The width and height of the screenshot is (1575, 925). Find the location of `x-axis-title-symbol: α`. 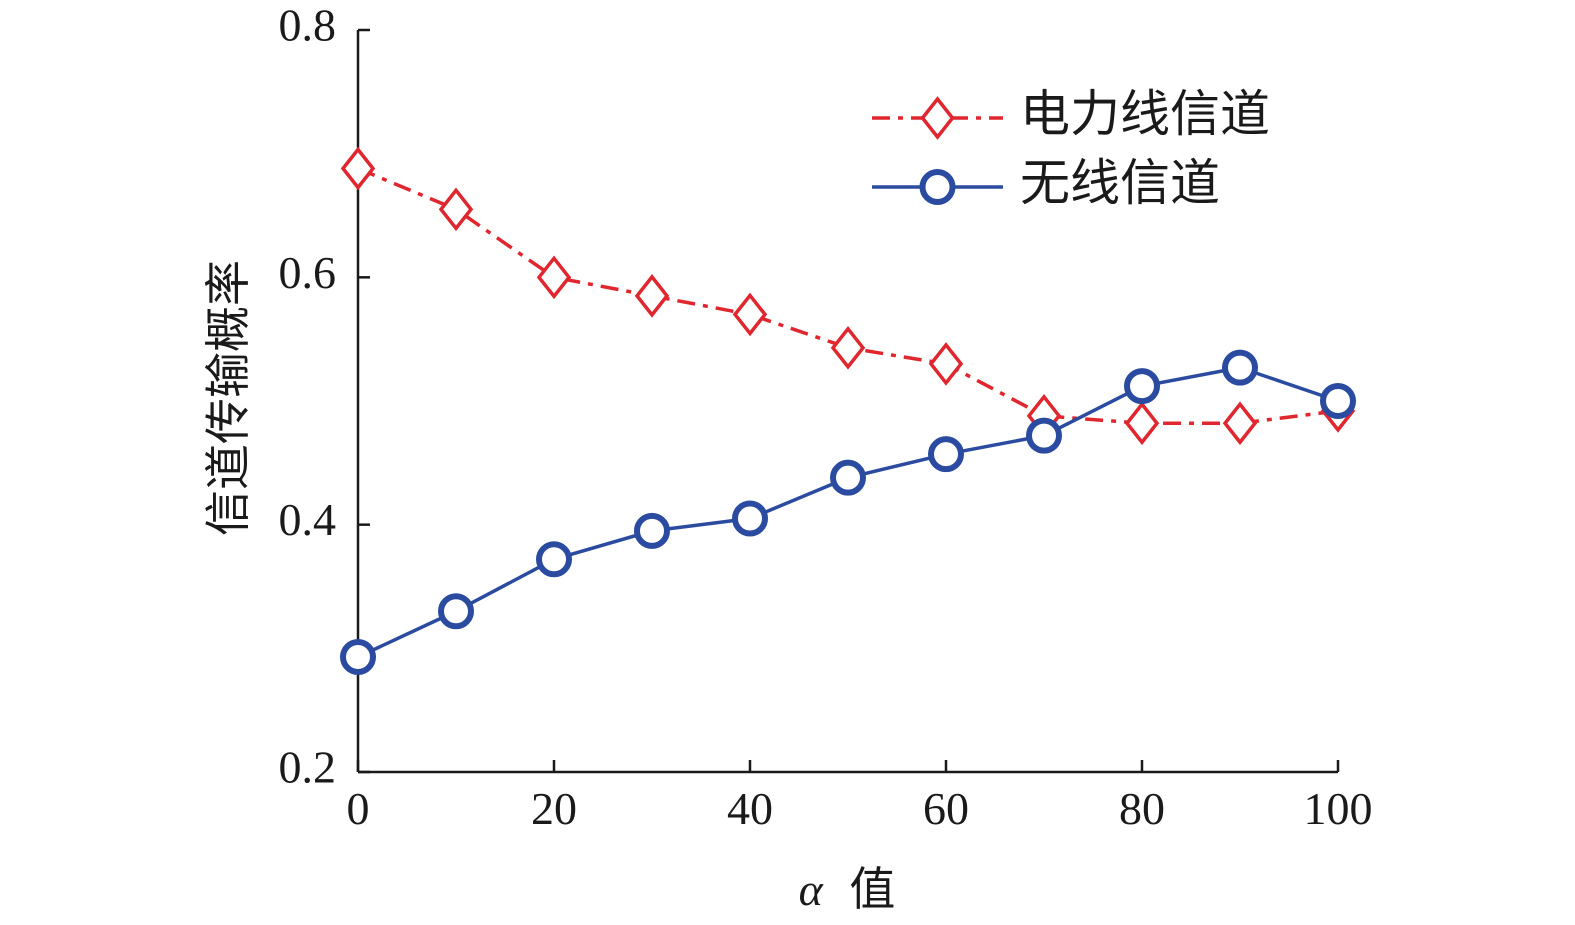

x-axis-title-symbol: α is located at coordinates (811, 889).